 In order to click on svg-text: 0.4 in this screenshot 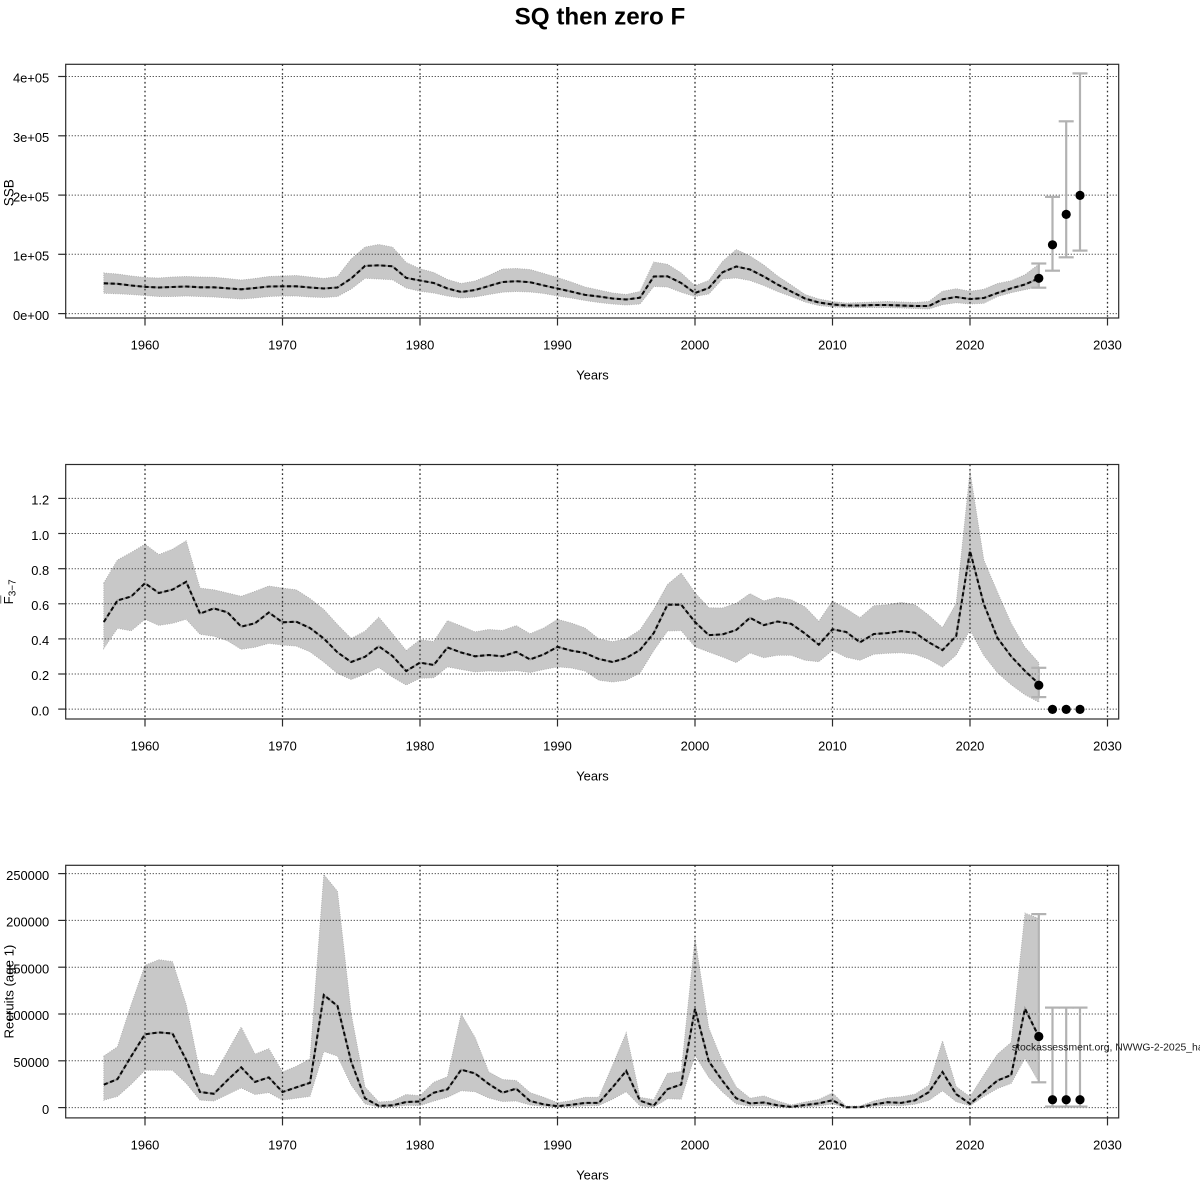, I will do `click(40, 640)`.